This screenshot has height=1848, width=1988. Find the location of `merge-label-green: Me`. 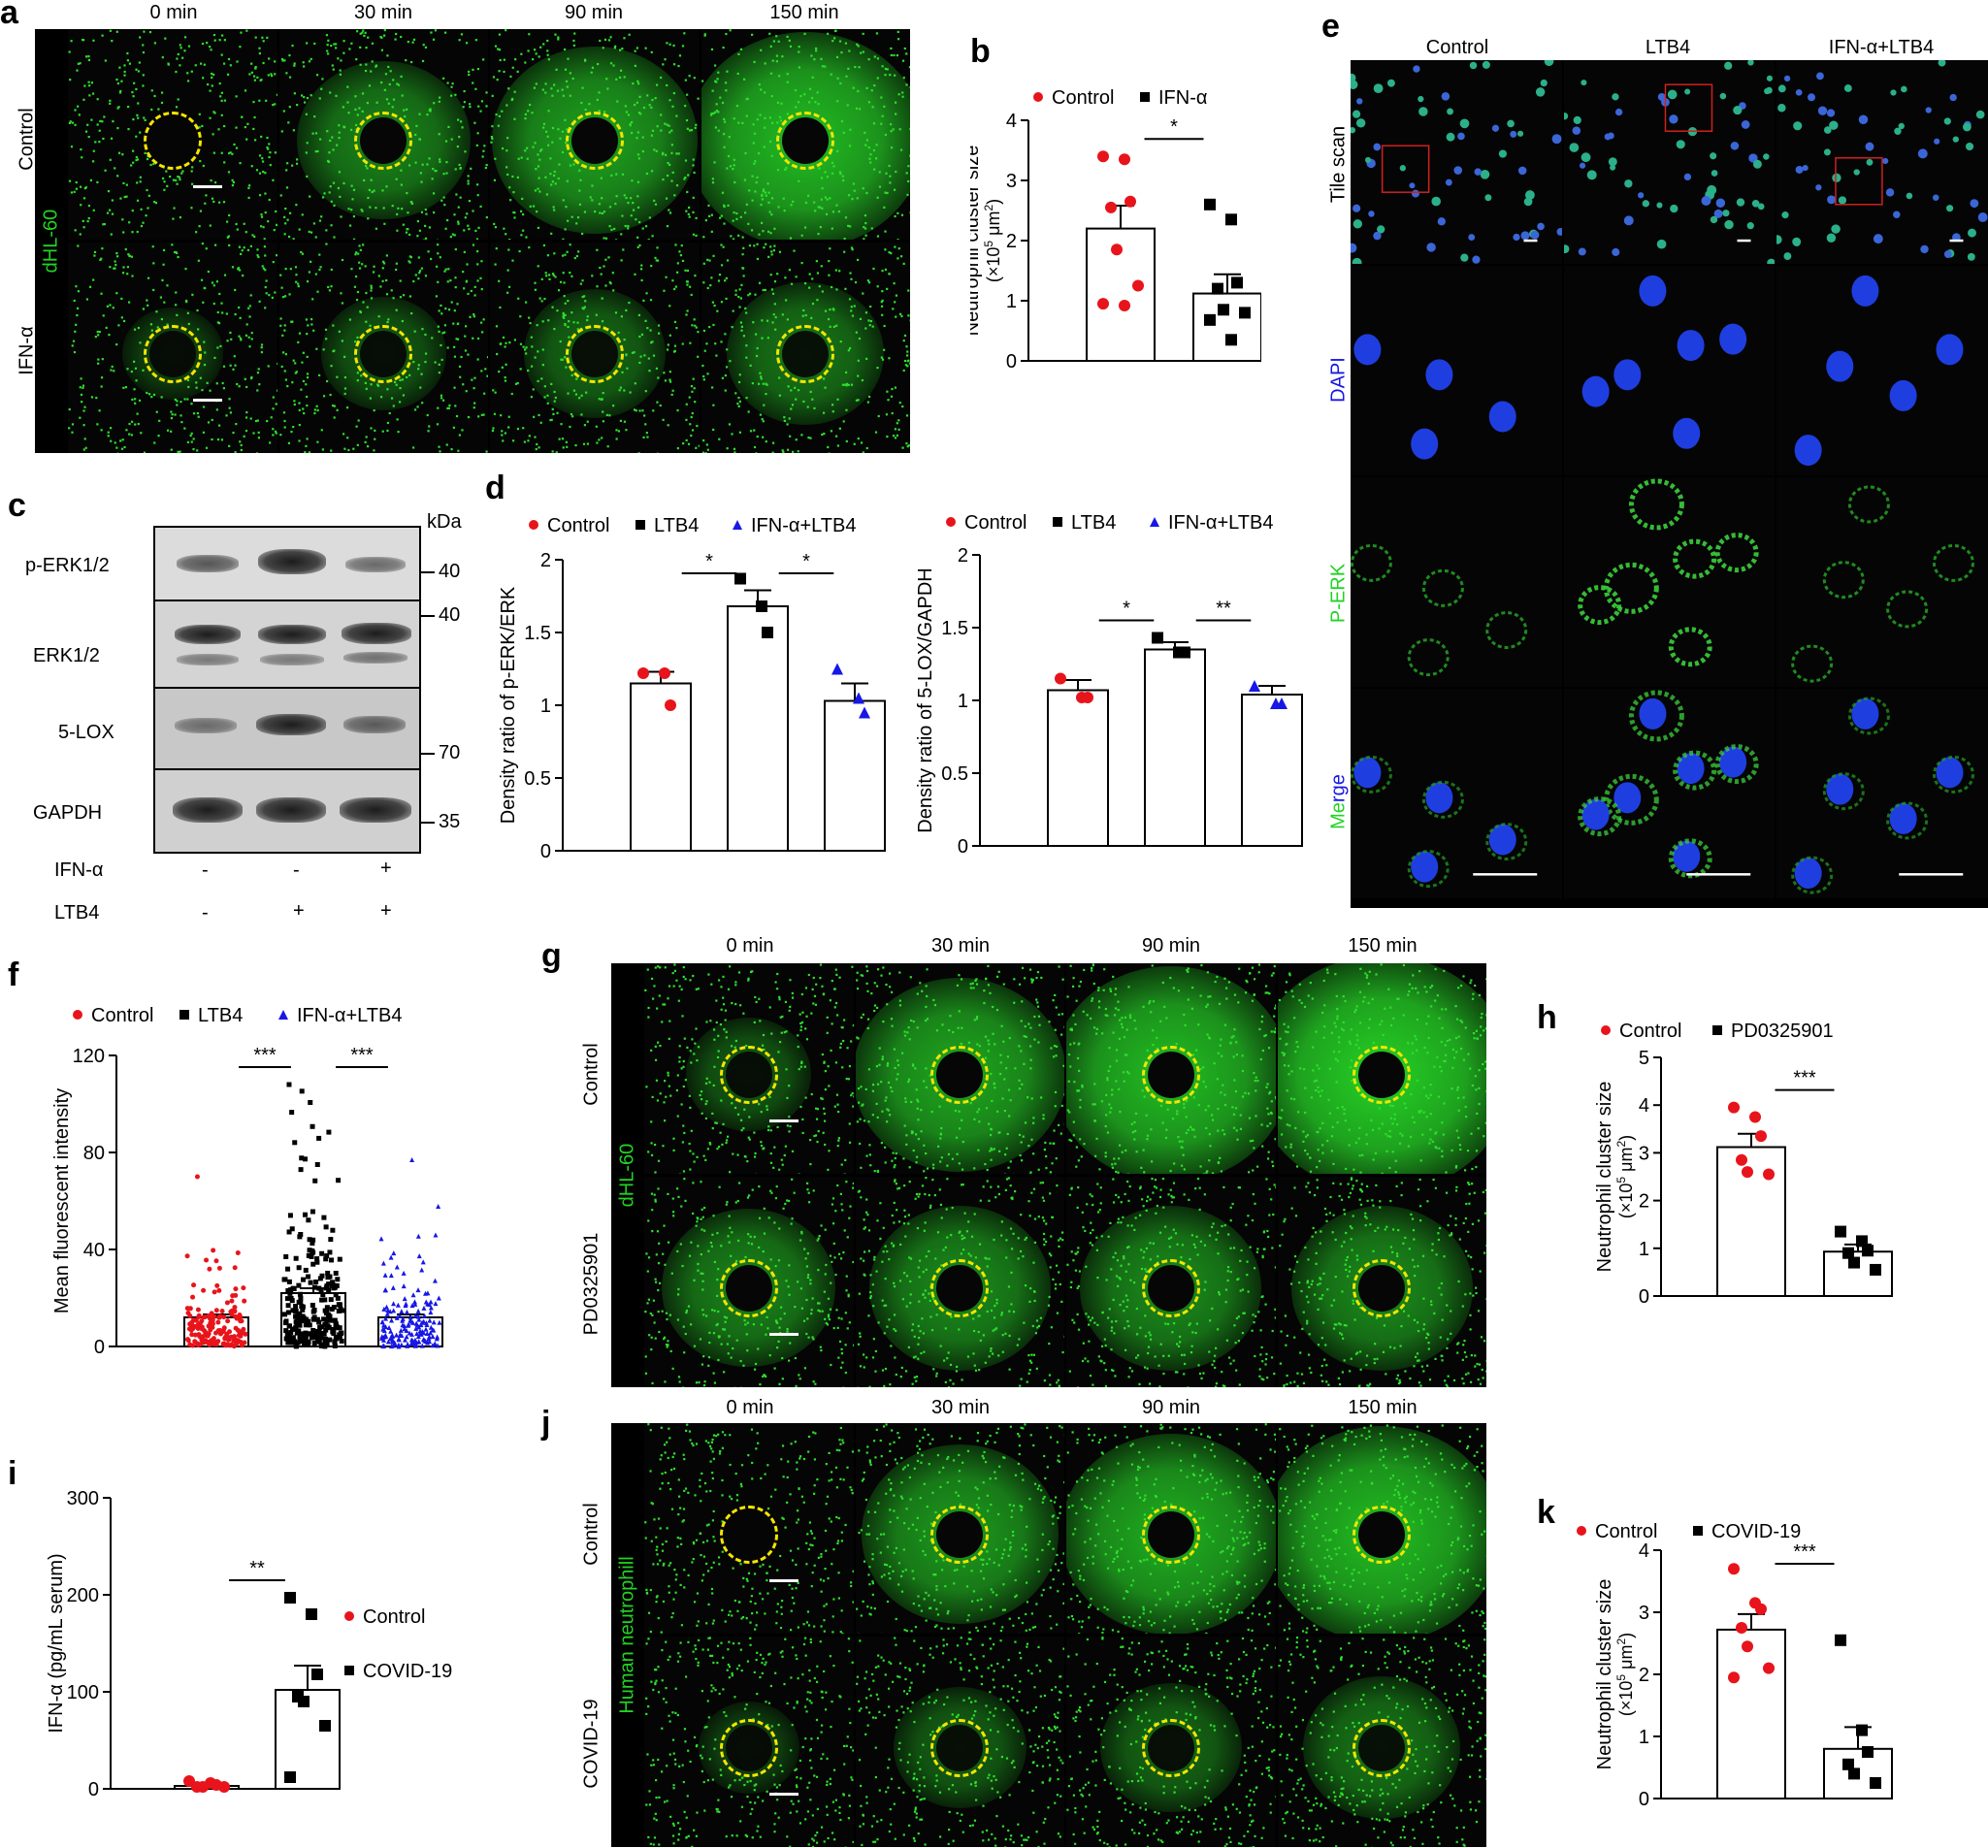

merge-label-green: Me is located at coordinates (1338, 815).